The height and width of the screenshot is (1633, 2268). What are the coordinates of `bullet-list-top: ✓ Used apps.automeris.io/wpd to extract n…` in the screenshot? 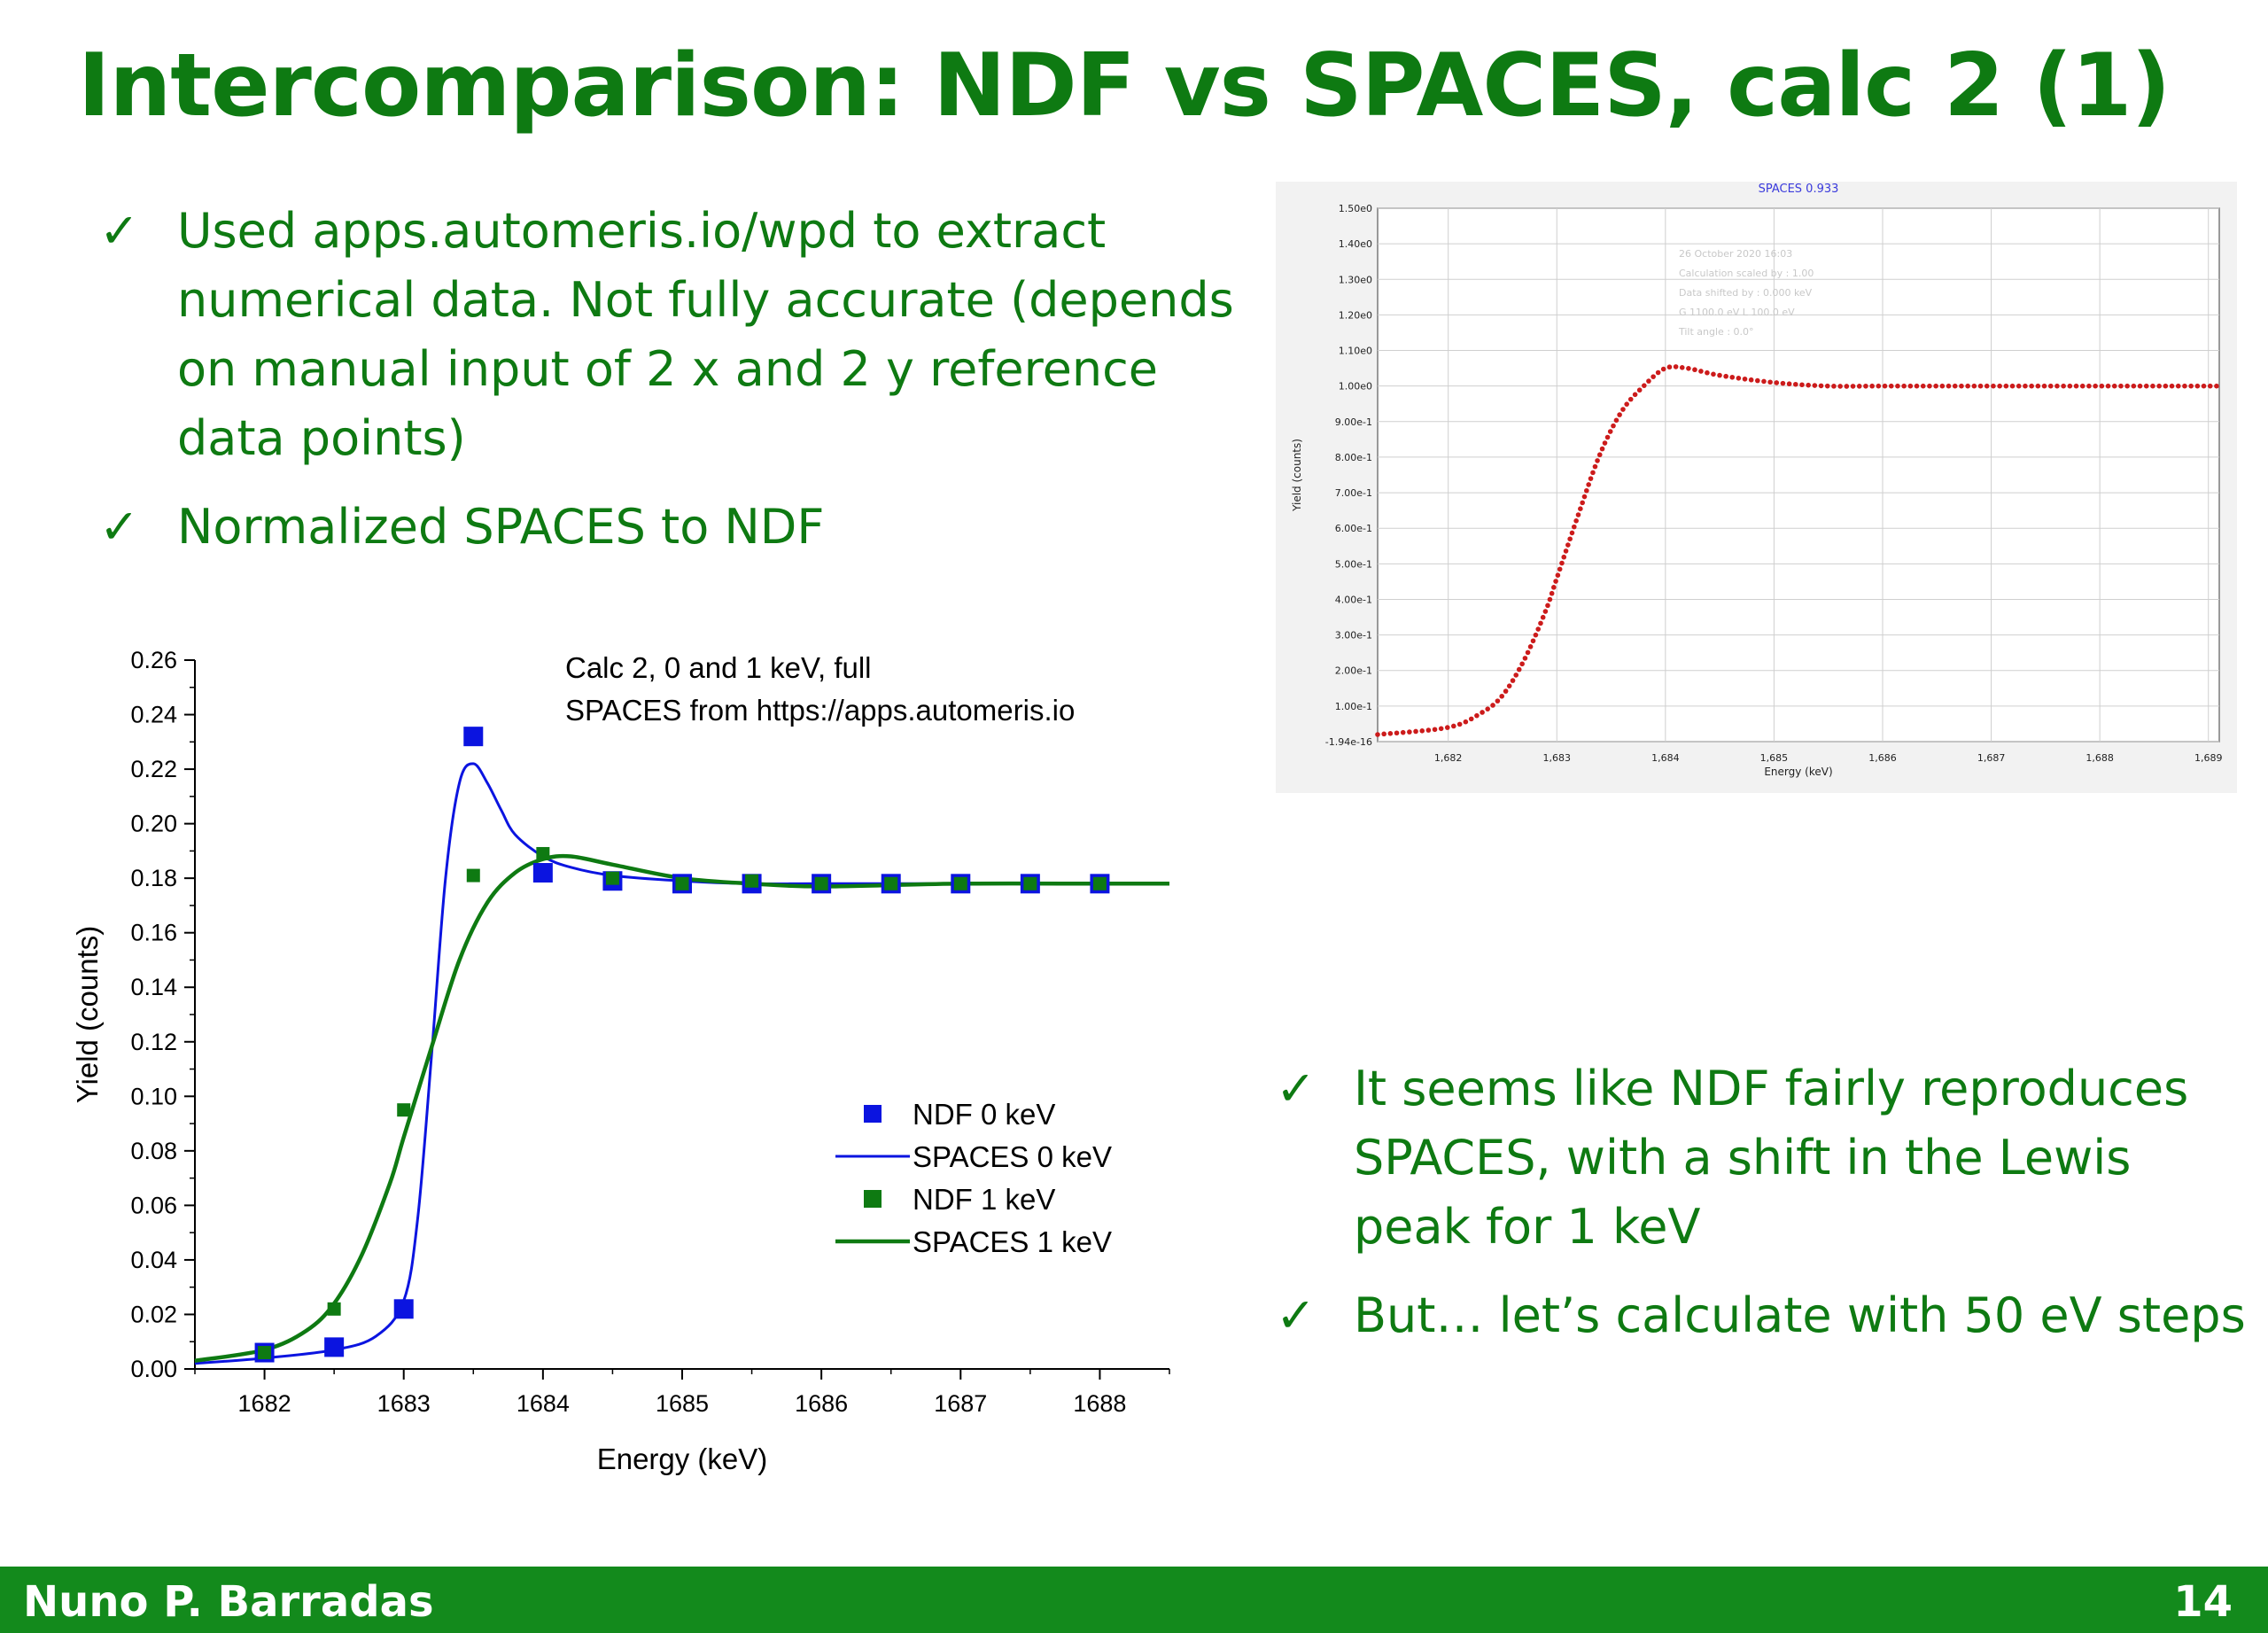 It's located at (675, 389).